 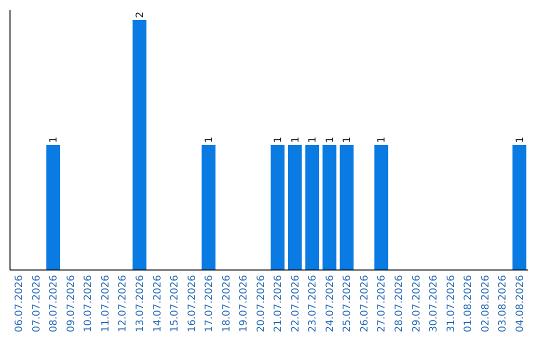 I want to click on x-tick-label: 08.07.2026, so click(x=54, y=303).